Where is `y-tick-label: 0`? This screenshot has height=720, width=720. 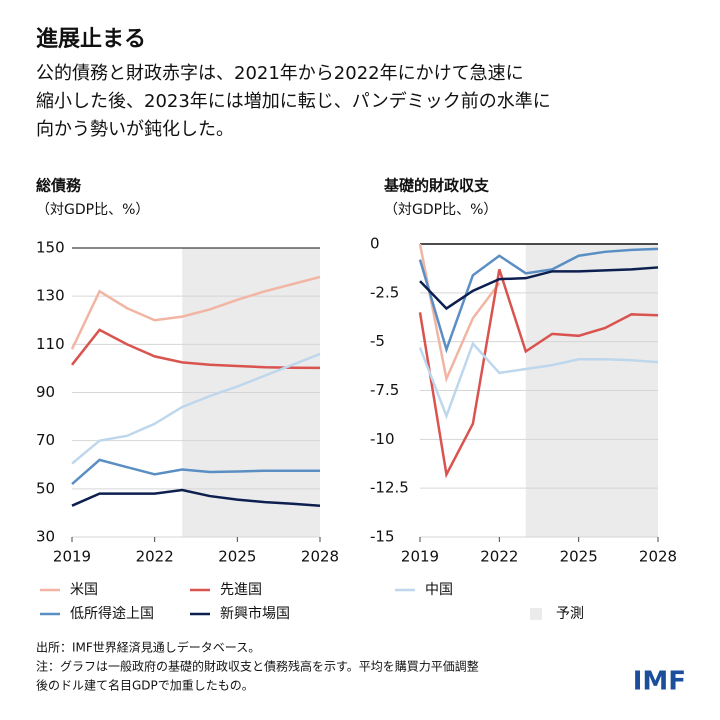 y-tick-label: 0 is located at coordinates (375, 244).